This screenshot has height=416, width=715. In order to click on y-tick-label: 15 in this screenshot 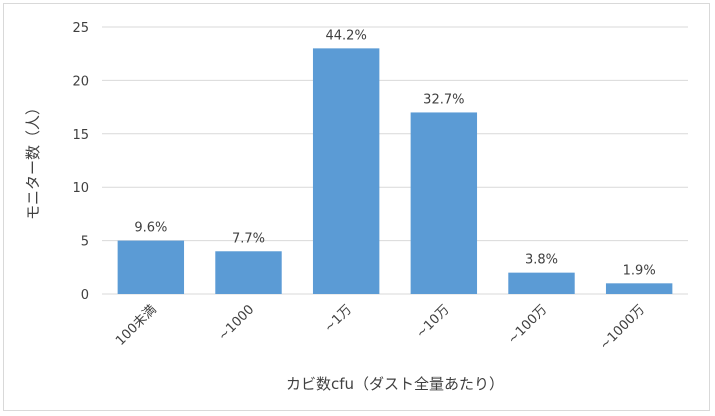, I will do `click(80, 135)`.